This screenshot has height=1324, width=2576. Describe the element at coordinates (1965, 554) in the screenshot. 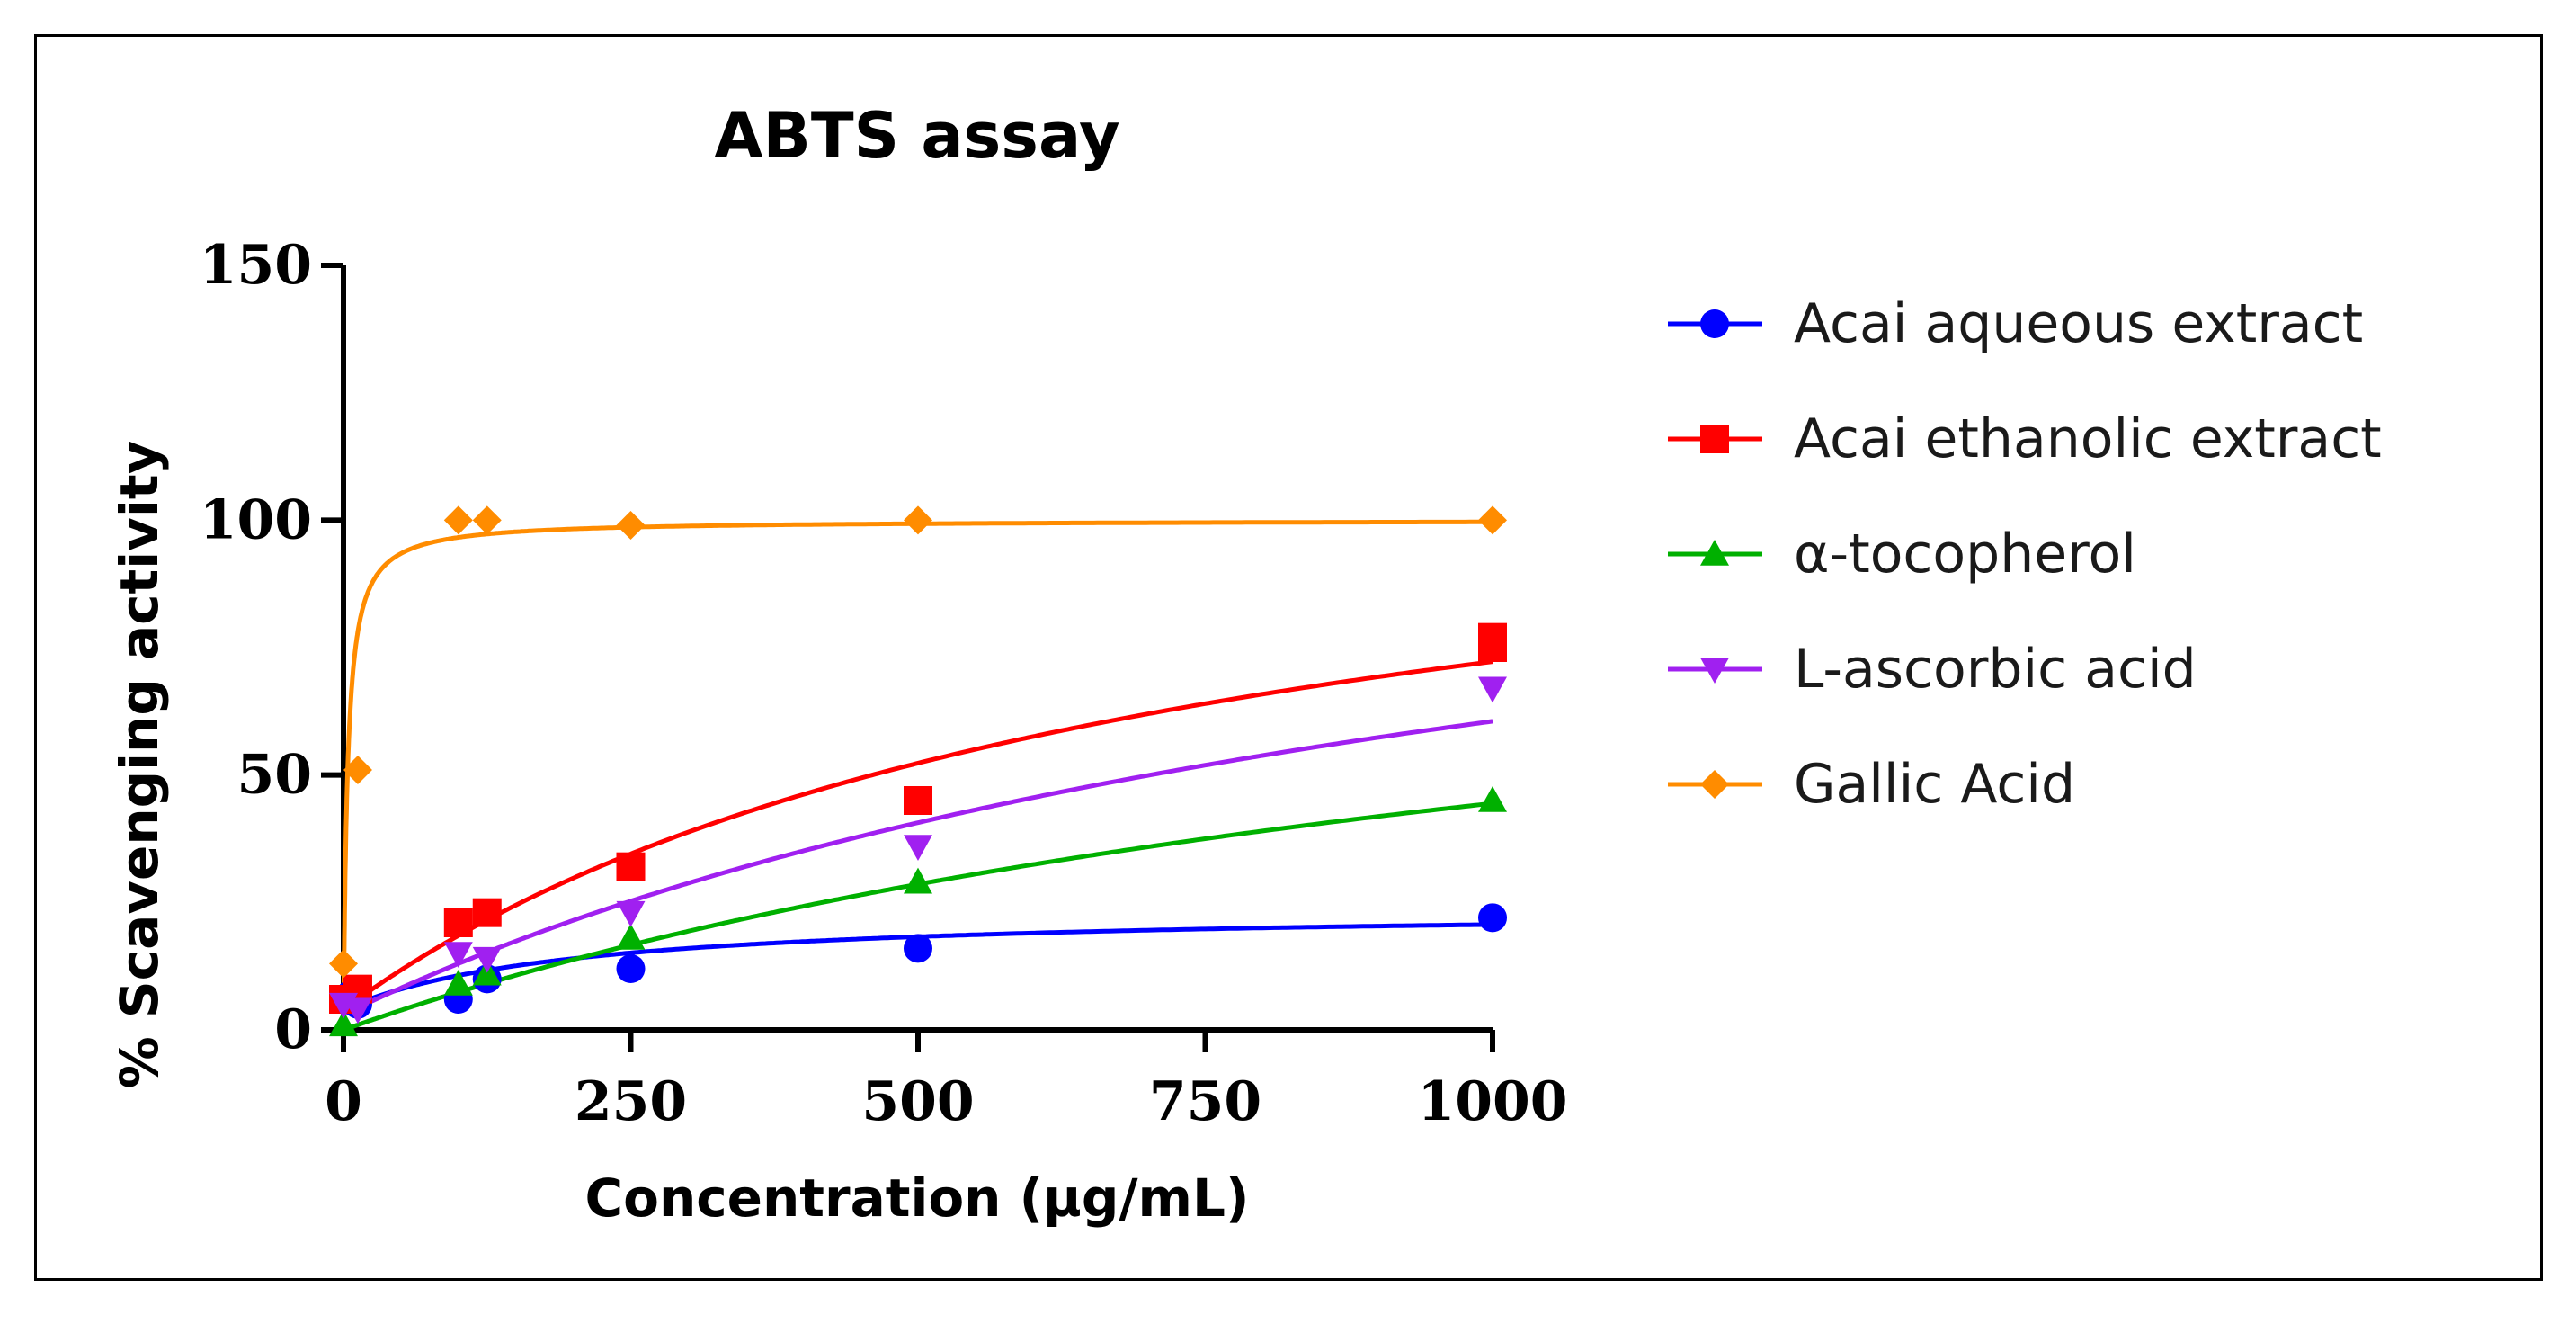

I see `legend-label: α-tocopherol` at that location.